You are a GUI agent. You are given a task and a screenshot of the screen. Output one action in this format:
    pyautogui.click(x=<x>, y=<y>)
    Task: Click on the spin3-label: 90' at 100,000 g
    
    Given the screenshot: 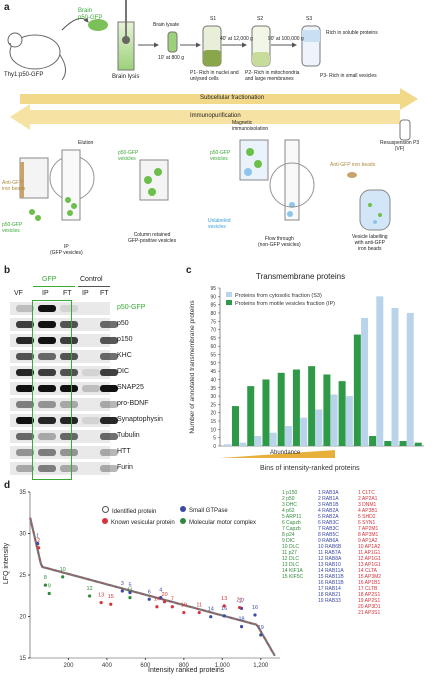 What is the action you would take?
    pyautogui.click(x=286, y=39)
    